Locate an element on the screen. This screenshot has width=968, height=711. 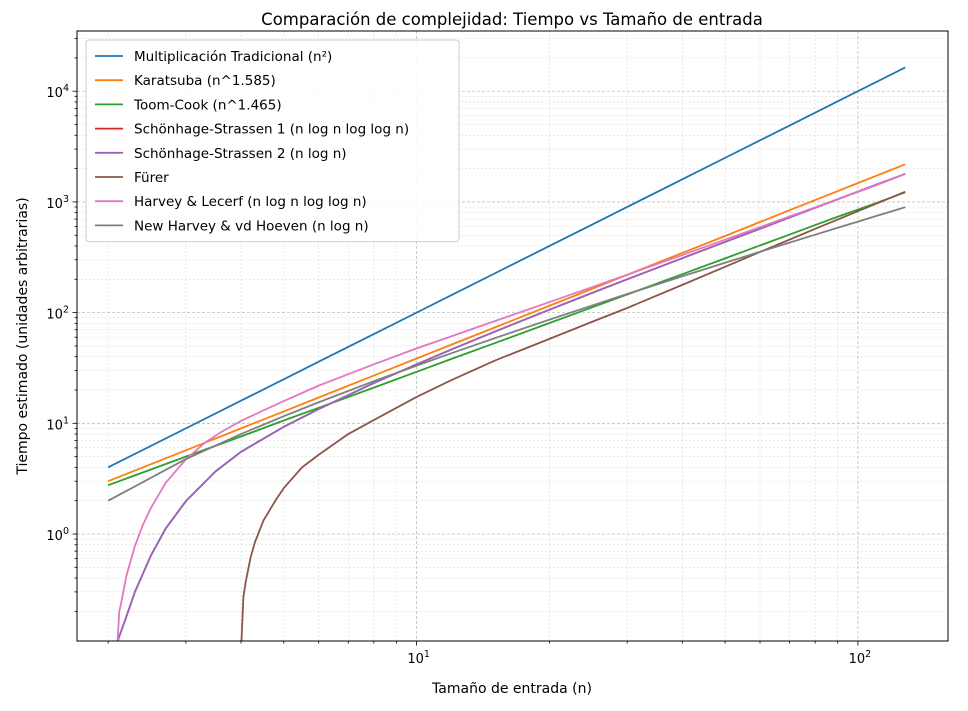
y-axis-title: Tiempo estimado (unidades arbitrarias) is located at coordinates (23, 336).